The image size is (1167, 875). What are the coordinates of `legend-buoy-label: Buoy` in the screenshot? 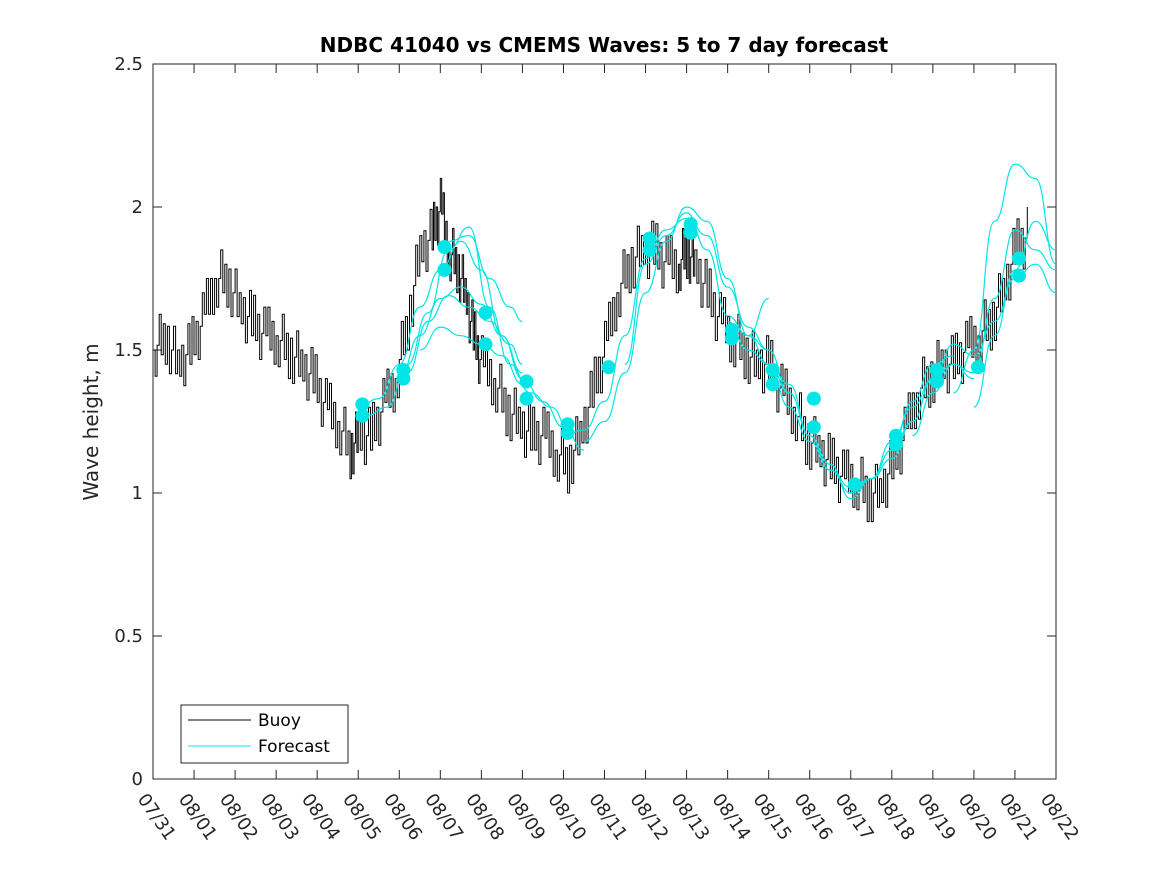 It's located at (279, 721).